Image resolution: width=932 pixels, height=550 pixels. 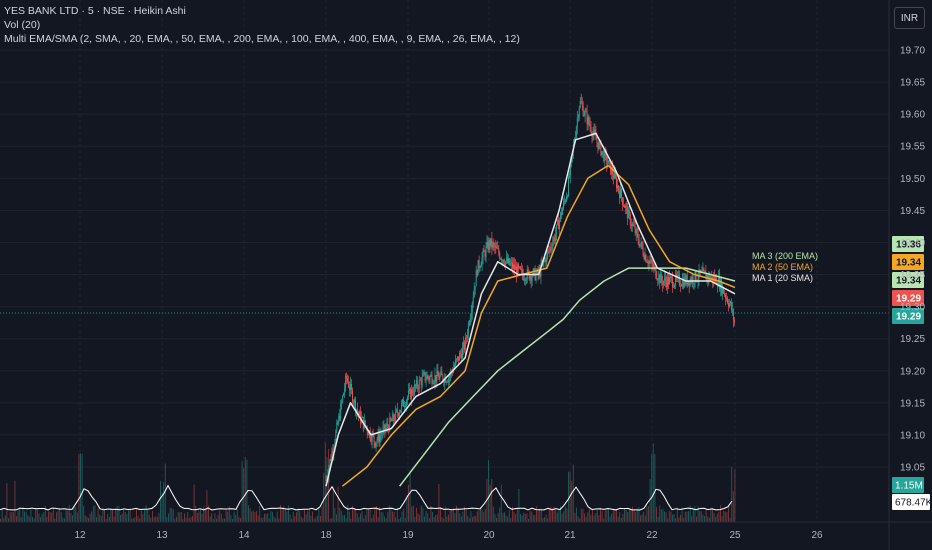 I want to click on symbol-title: YES BANK LTD · 5 · NSE · Heikin Ashi, so click(x=95, y=11).